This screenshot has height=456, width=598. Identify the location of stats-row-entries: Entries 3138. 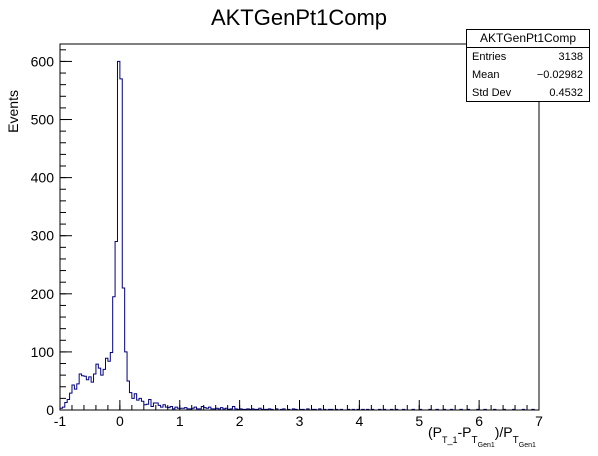
(528, 57).